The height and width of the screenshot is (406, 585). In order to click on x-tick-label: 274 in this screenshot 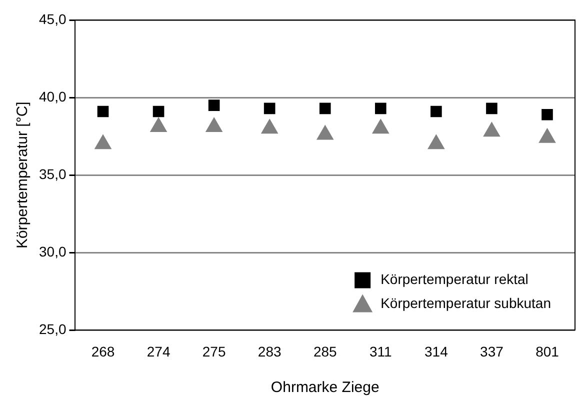, I will do `click(158, 351)`.